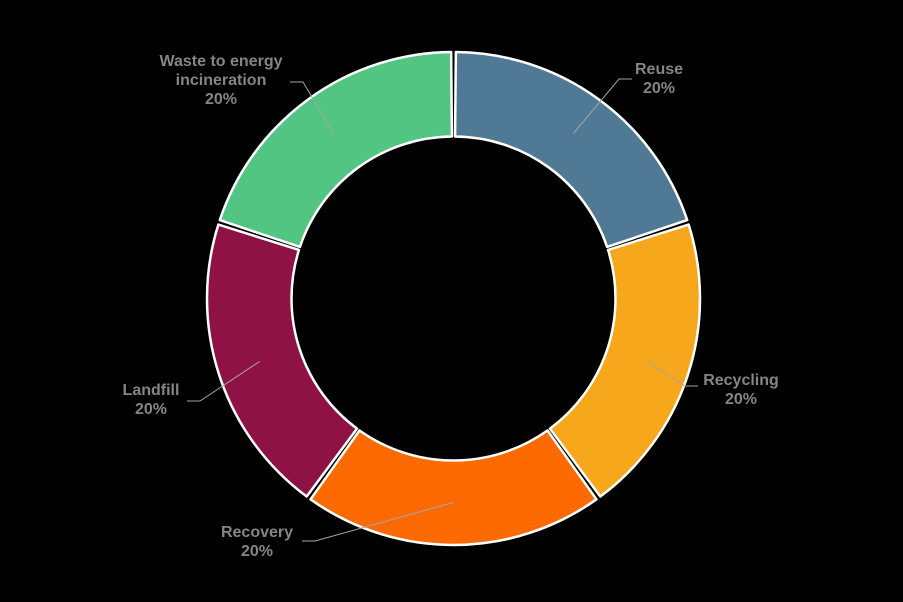 The image size is (903, 602). What do you see at coordinates (336, 149) in the screenshot?
I see `donut-slice-waste-to-energy-incineration` at bounding box center [336, 149].